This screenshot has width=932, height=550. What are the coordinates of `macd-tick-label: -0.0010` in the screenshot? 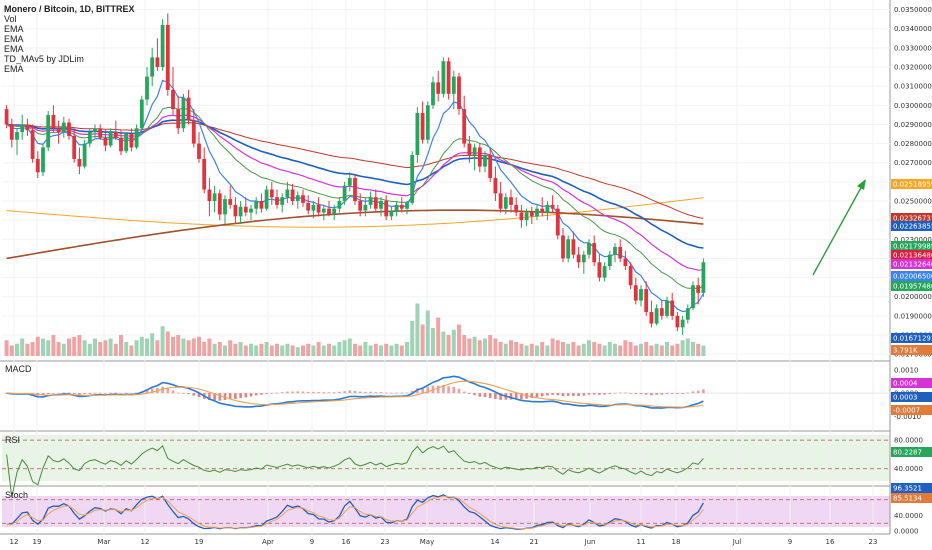 It's located at (907, 417).